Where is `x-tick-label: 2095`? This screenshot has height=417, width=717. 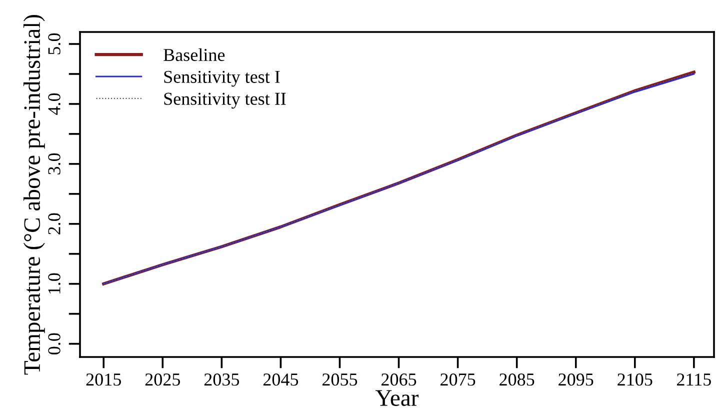 x-tick-label: 2095 is located at coordinates (576, 379).